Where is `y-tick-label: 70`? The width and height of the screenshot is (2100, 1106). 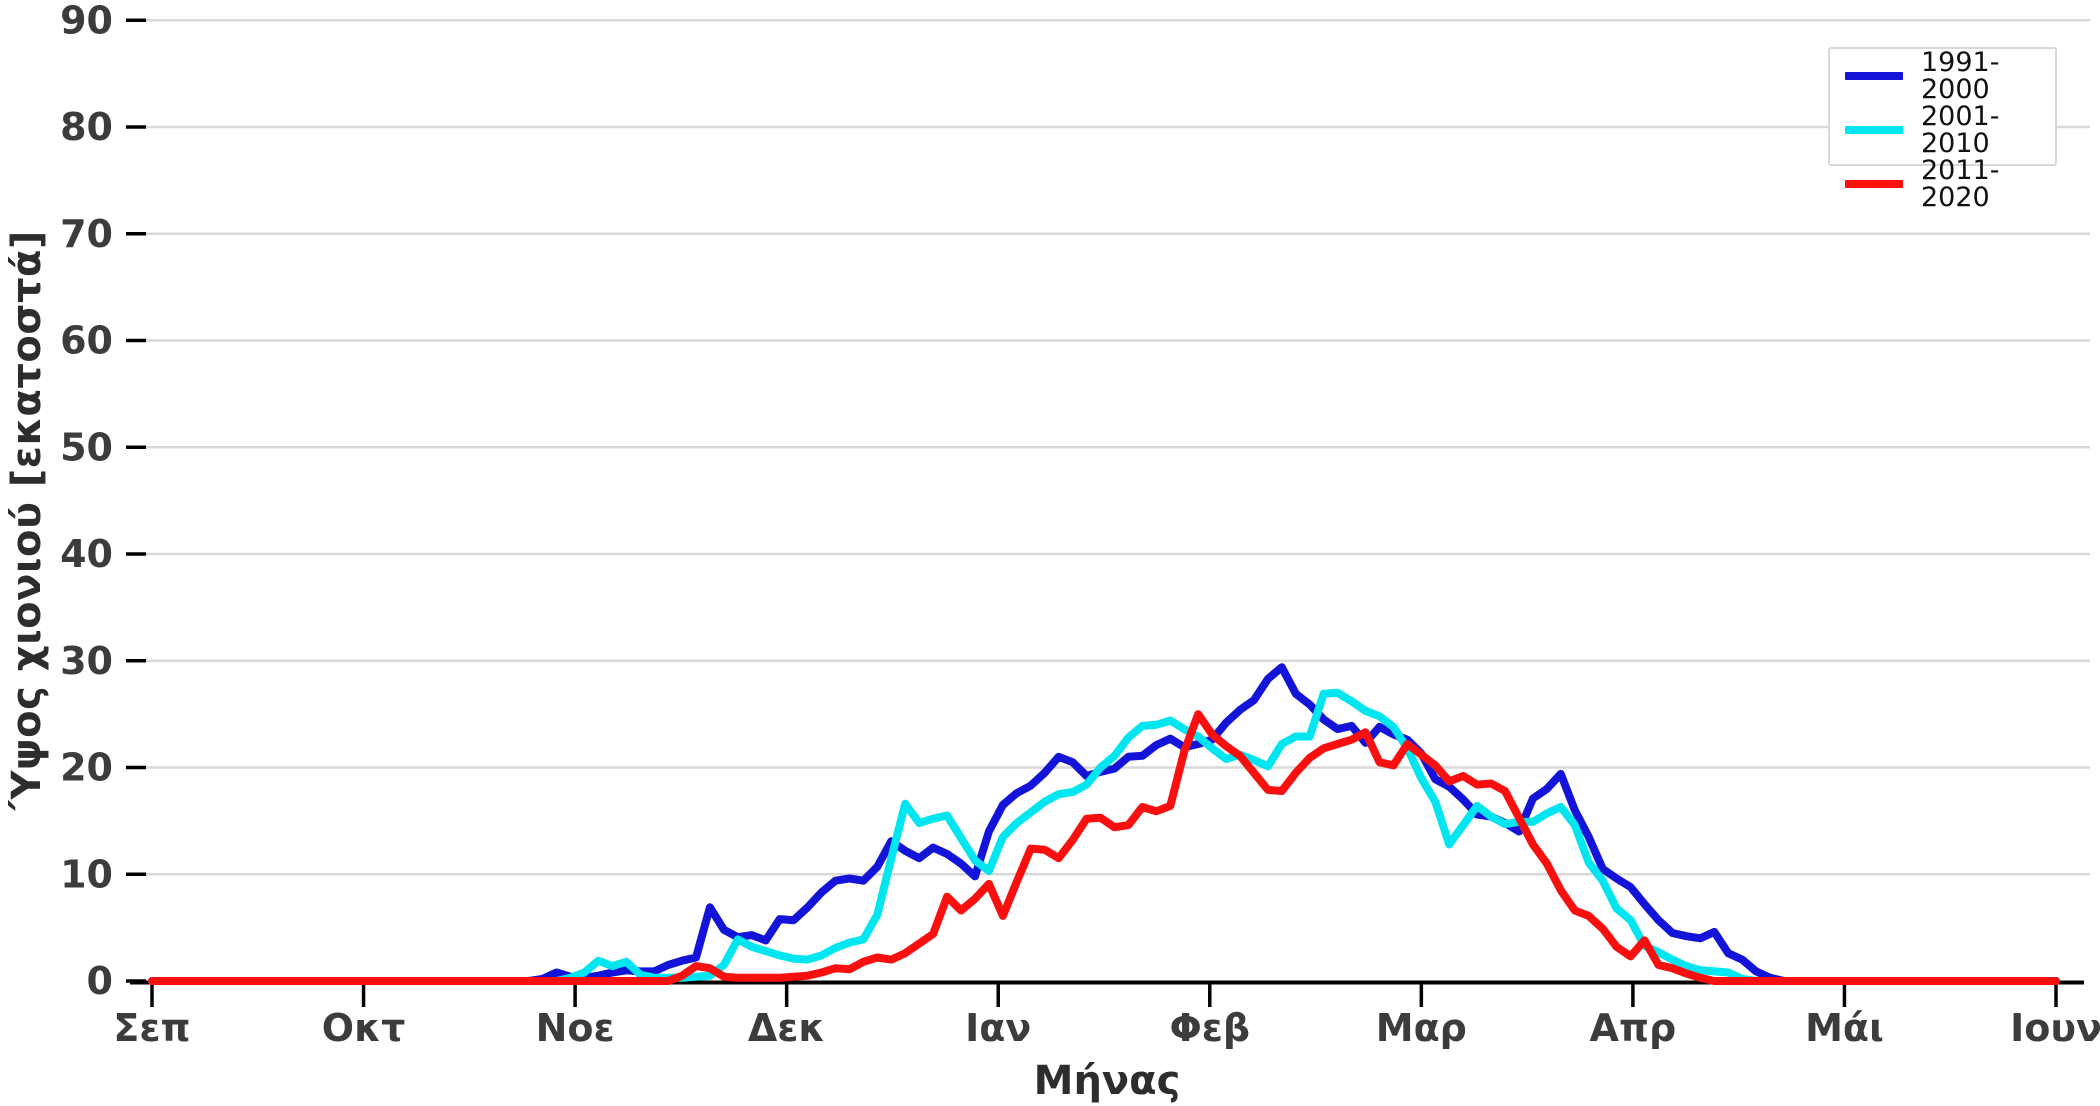 y-tick-label: 70 is located at coordinates (86, 234).